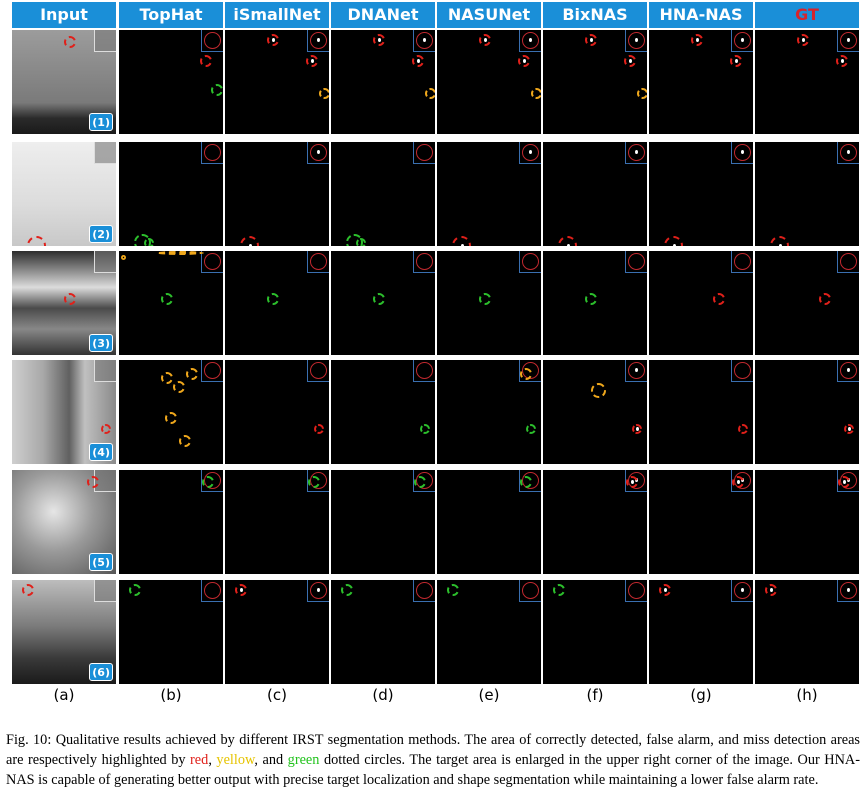  What do you see at coordinates (212, 760) in the screenshot?
I see `caption-sep: ,` at bounding box center [212, 760].